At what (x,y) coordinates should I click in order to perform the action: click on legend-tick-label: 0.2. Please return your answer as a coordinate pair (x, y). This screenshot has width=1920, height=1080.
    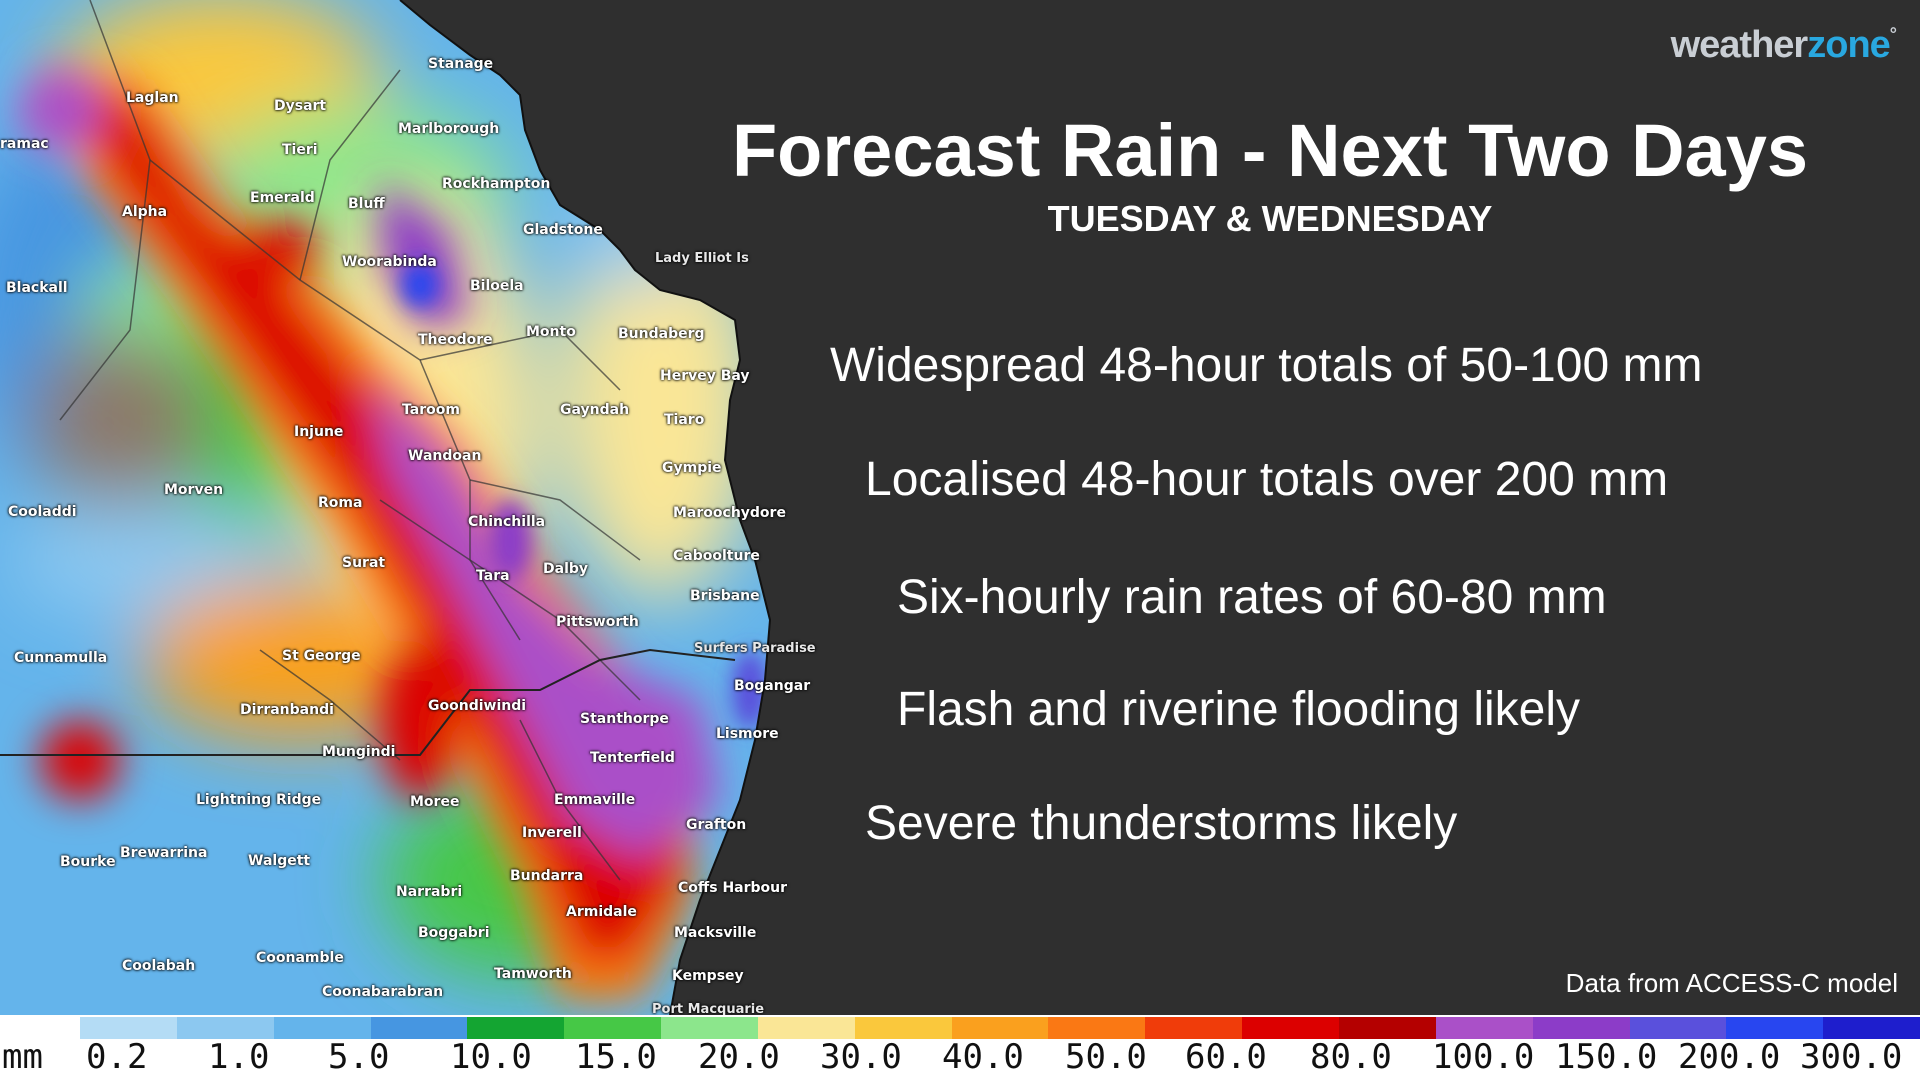
    Looking at the image, I should click on (117, 1057).